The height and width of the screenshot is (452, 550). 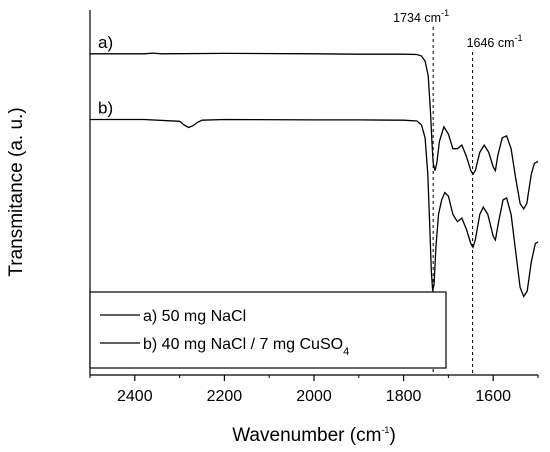 I want to click on annotation-label-1646: 1646 cm-1, so click(x=495, y=41).